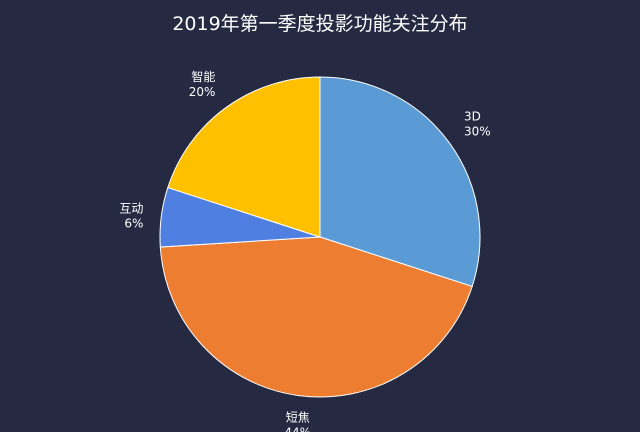  What do you see at coordinates (203, 76) in the screenshot?
I see `slice-label-3: 智能` at bounding box center [203, 76].